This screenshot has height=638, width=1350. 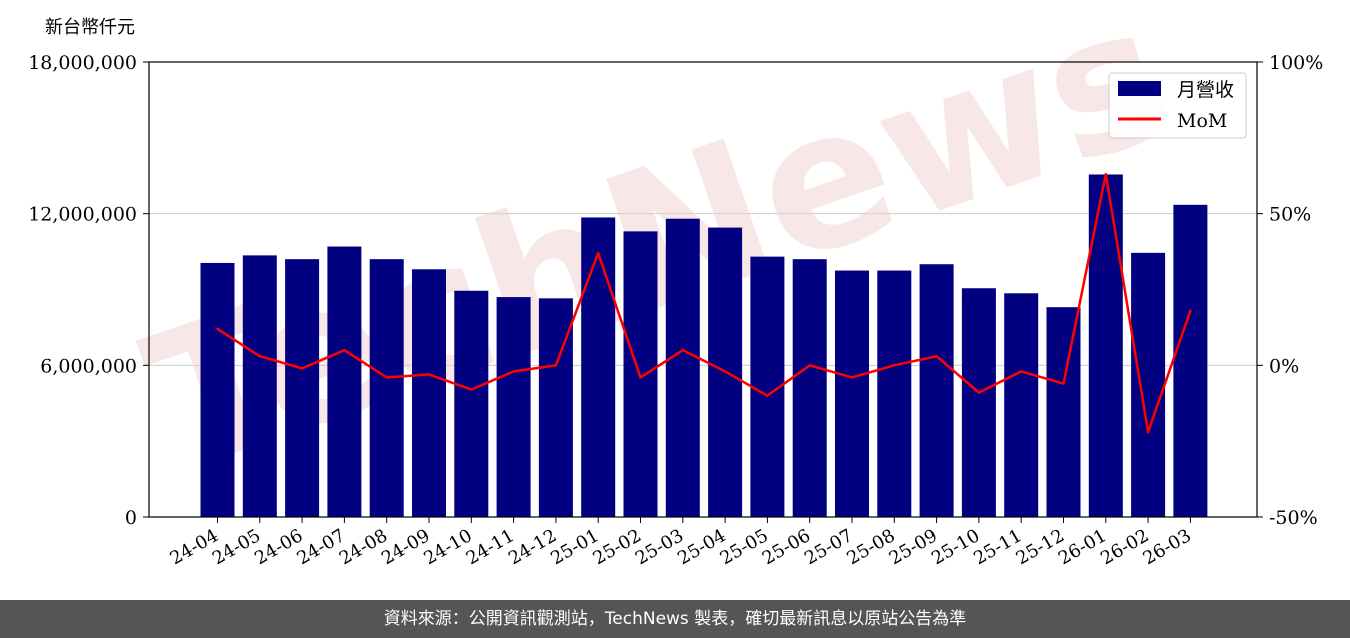 I want to click on source-text: 資料來源：公開資訊觀測站，TechNews 製表，確切最新訊息以原站公告為準, so click(x=675, y=619).